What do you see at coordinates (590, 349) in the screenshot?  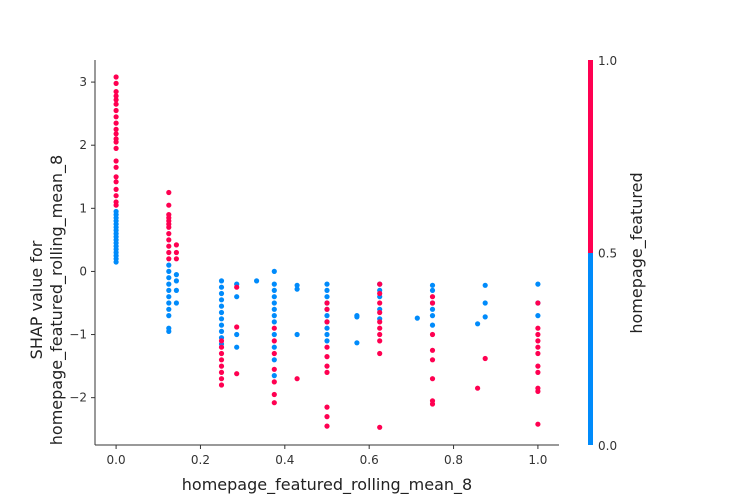 I see `colorbar-low-segment` at bounding box center [590, 349].